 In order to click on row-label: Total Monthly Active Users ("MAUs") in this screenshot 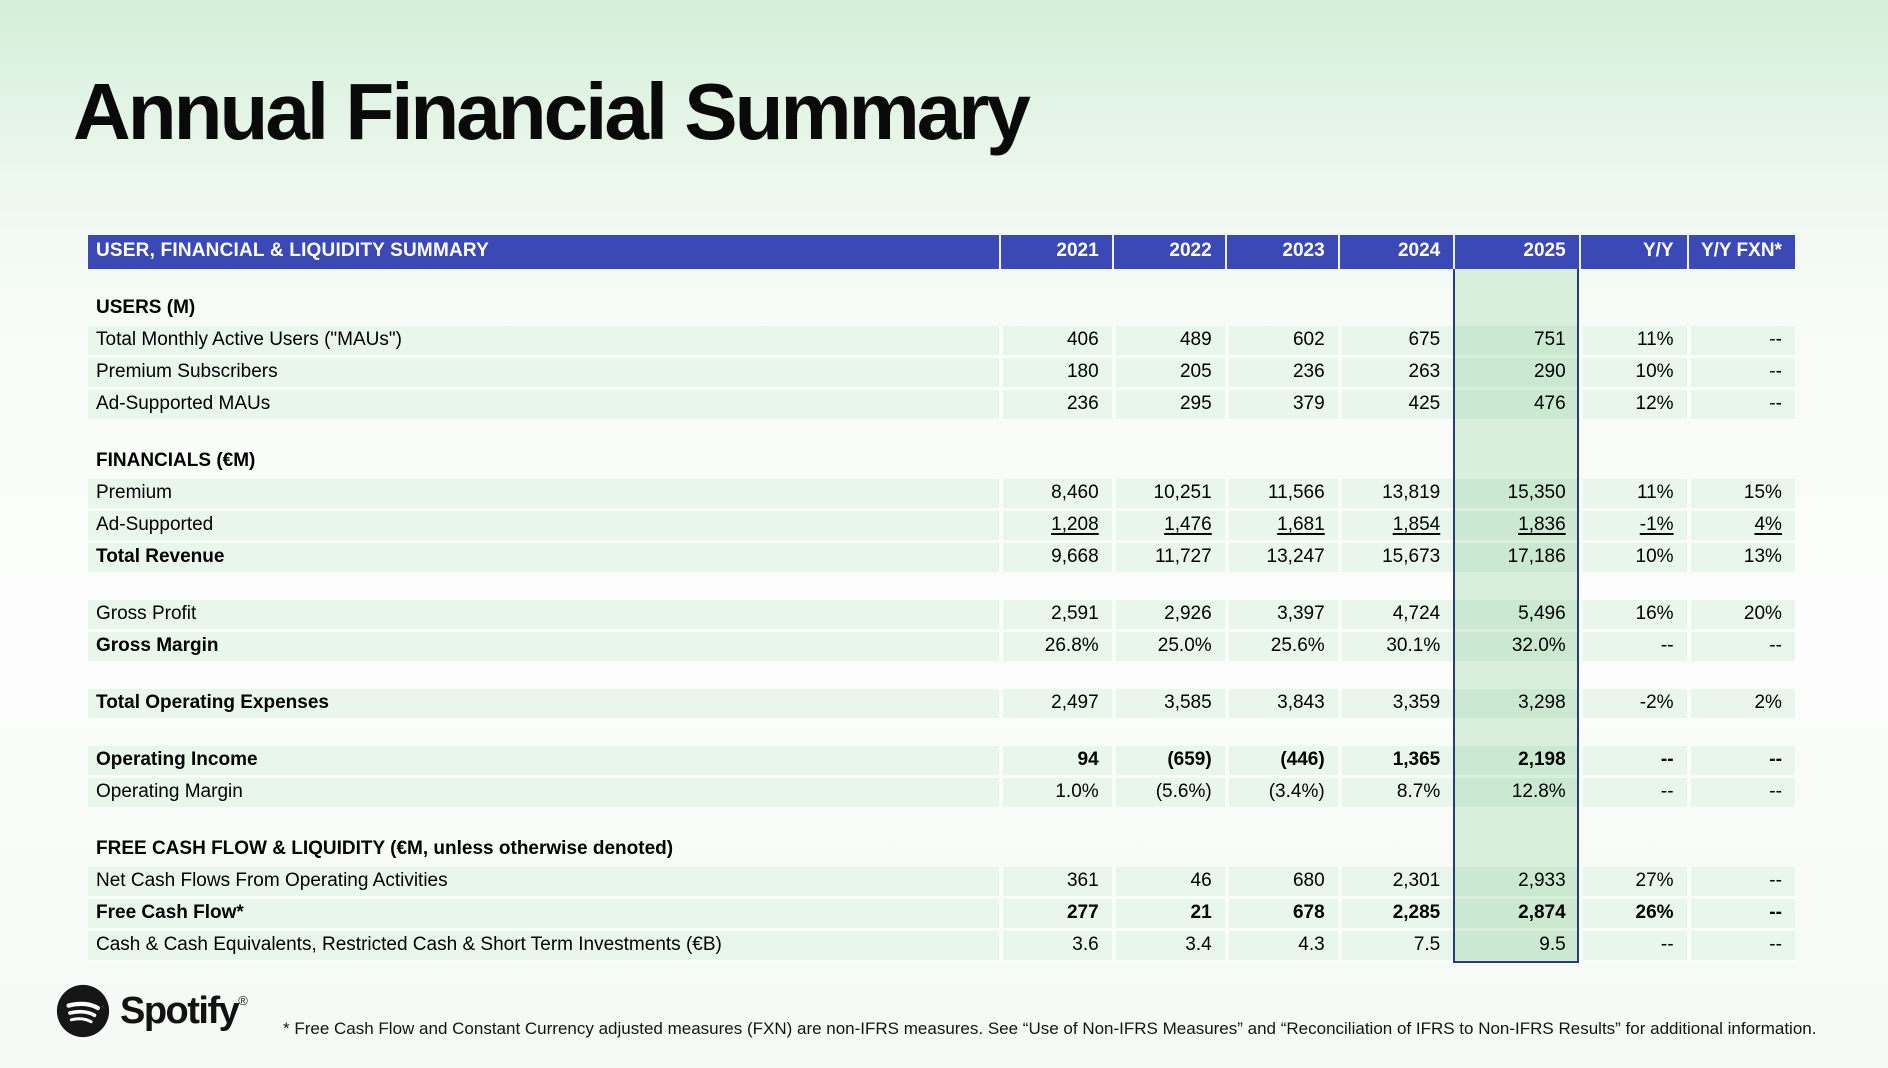, I will do `click(543, 342)`.